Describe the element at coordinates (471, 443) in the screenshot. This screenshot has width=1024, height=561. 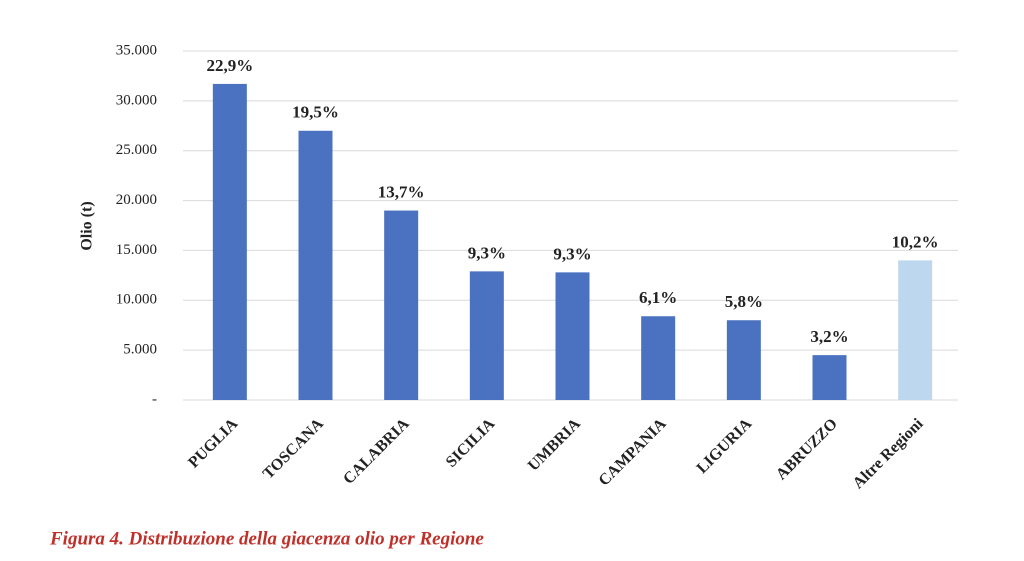
I see `x-tick-label: SICILIA` at that location.